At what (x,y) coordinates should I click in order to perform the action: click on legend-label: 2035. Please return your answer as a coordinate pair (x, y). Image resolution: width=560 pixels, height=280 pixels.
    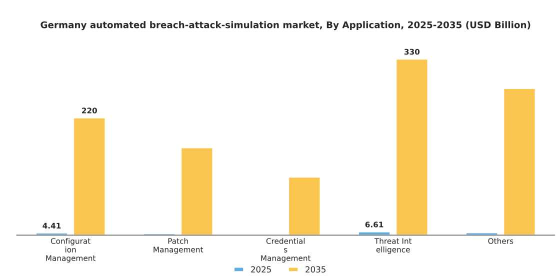
    Looking at the image, I should click on (316, 269).